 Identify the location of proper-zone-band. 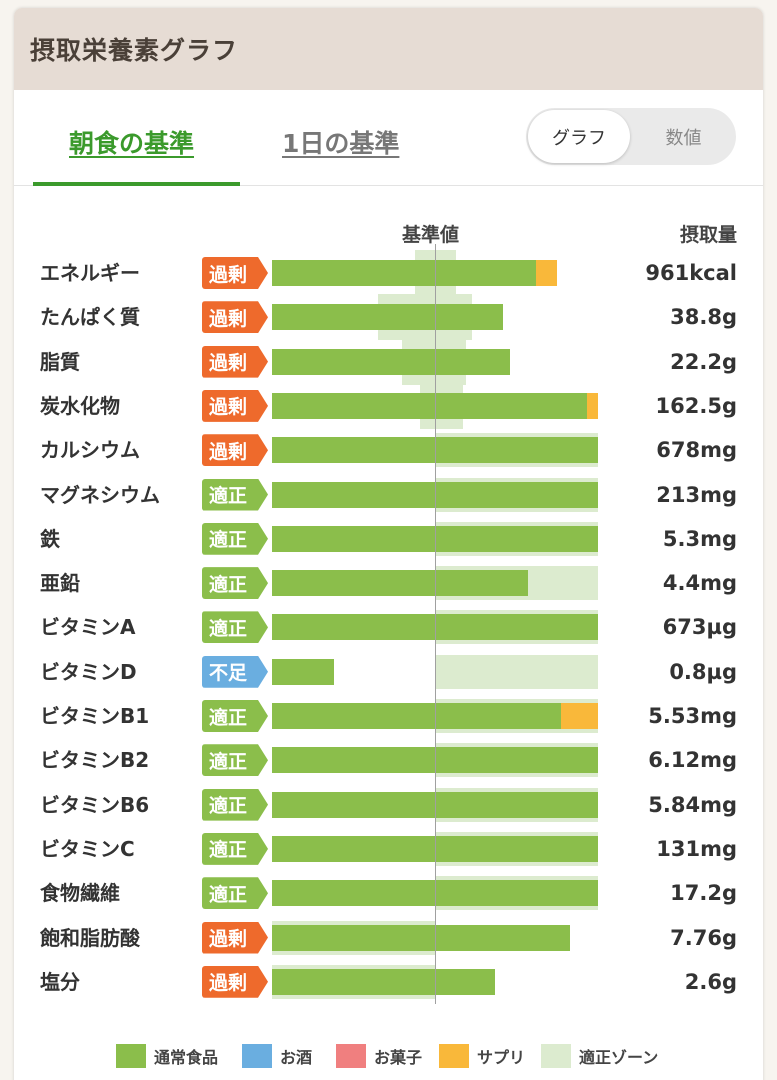
(516, 671).